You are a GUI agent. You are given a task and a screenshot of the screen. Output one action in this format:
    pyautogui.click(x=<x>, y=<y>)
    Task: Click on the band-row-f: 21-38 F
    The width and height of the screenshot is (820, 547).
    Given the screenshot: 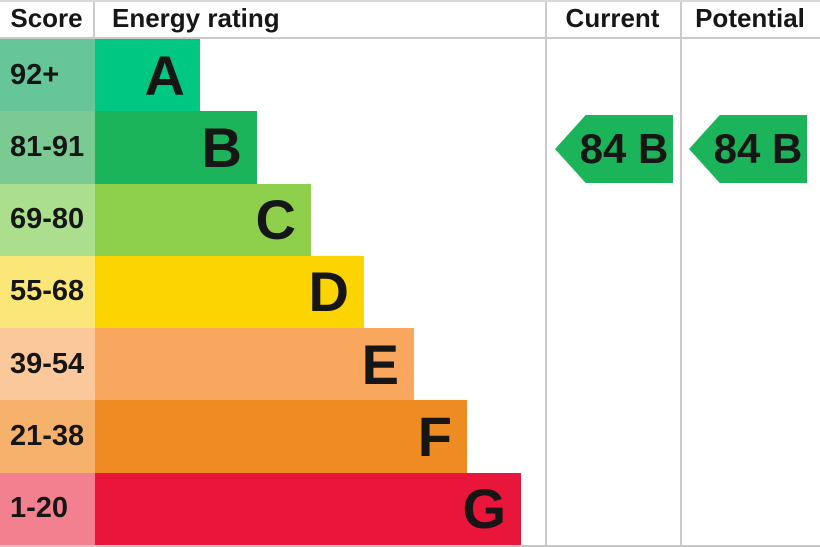 What is the action you would take?
    pyautogui.click(x=410, y=436)
    